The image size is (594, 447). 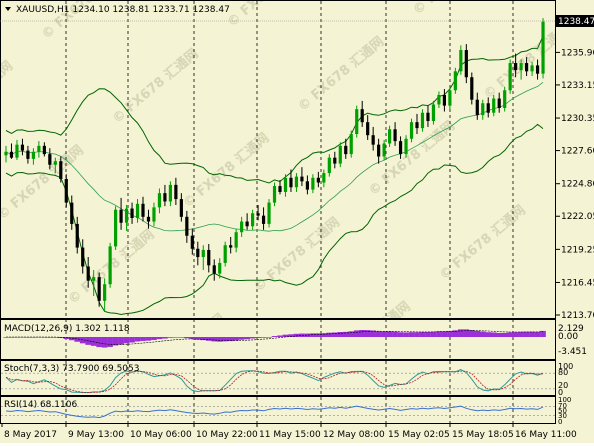 What do you see at coordinates (278, 378) in the screenshot?
I see `stoch-panel-frame` at bounding box center [278, 378].